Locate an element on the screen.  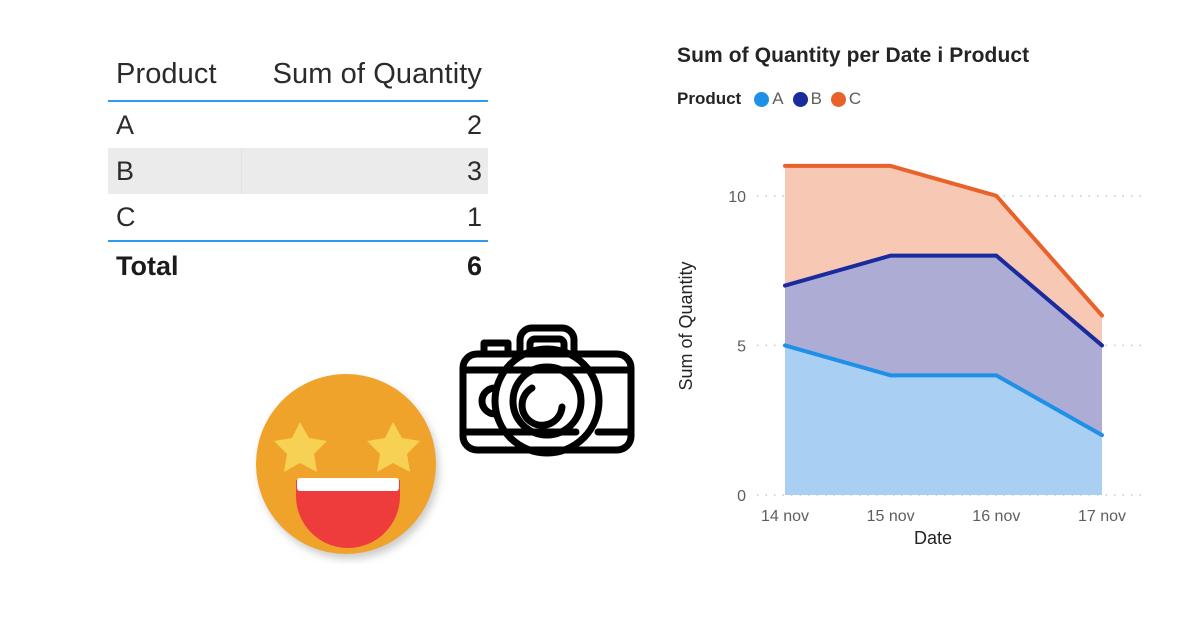
x-tick-label: 15 nov is located at coordinates (891, 516).